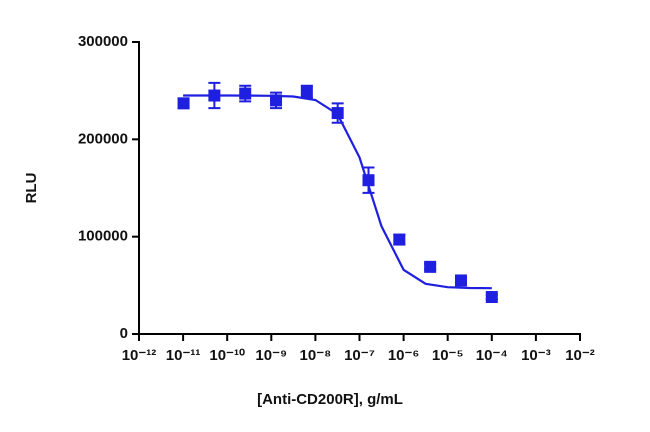  Describe the element at coordinates (103, 41) in the screenshot. I see `y-tick-label: 300000` at that location.